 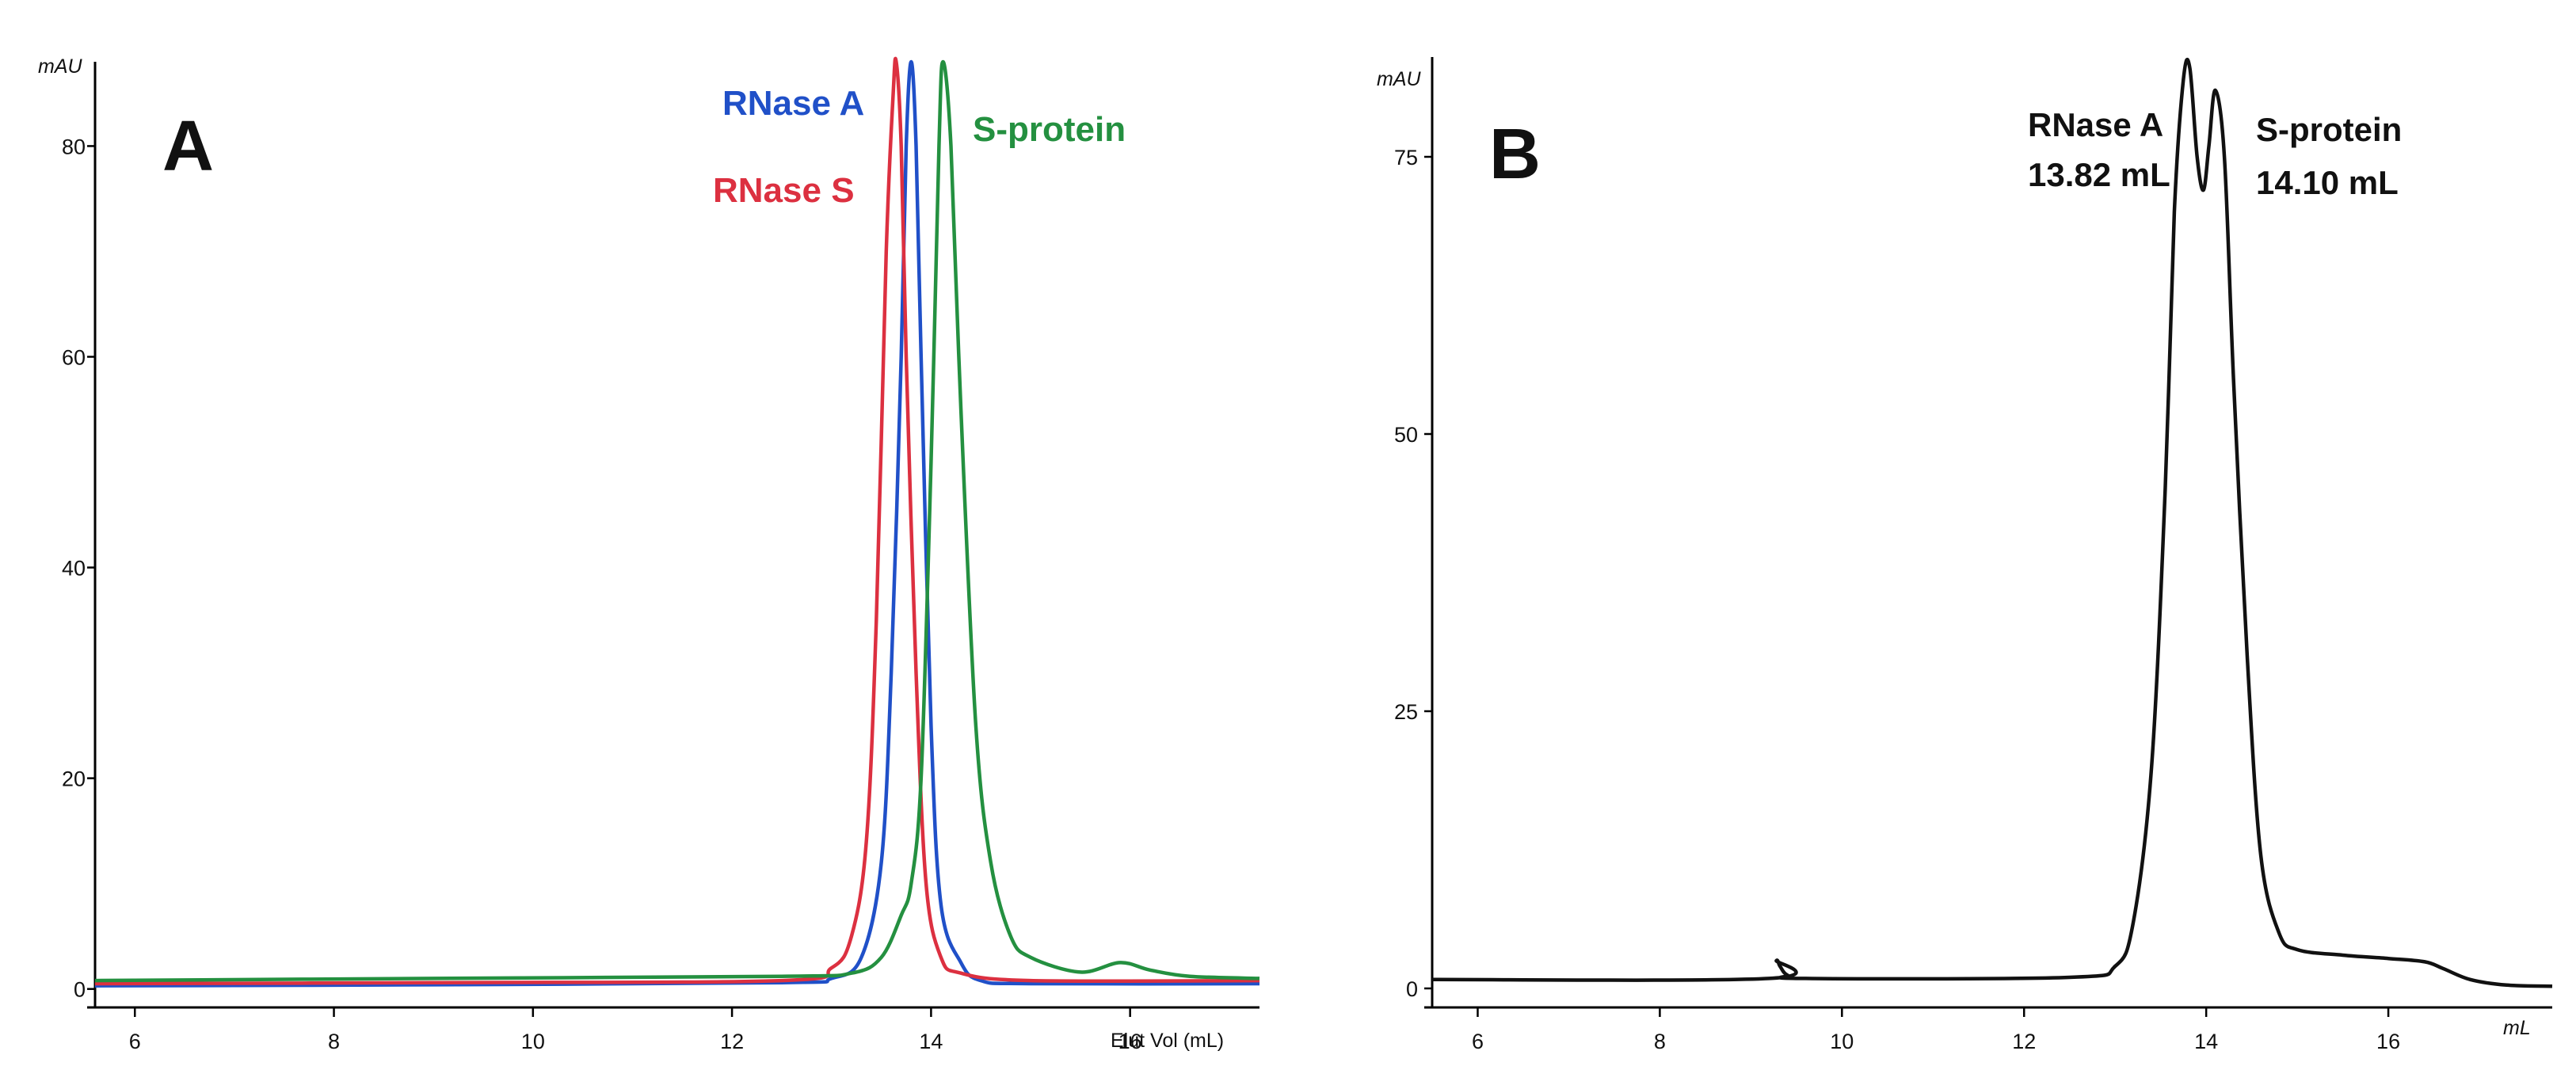 I want to click on panel-b-annotation-s-protein-volume: 14.10 mL, so click(x=2327, y=182).